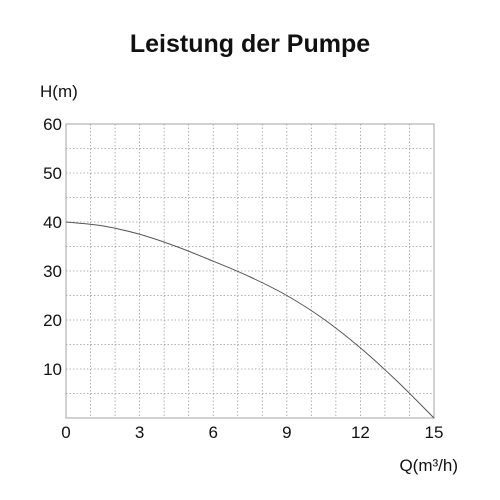 The width and height of the screenshot is (500, 500). Describe the element at coordinates (52, 369) in the screenshot. I see `y-tick-label: 10` at that location.